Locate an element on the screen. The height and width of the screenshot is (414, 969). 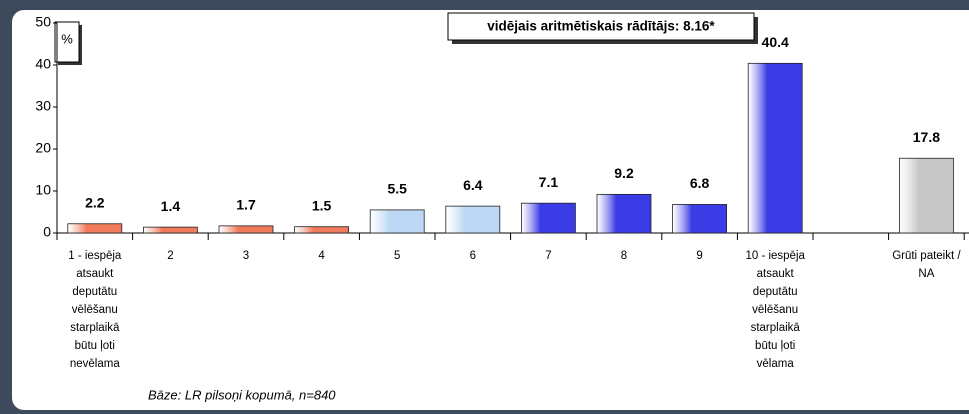
y-tick-label: 30 is located at coordinates (43, 106).